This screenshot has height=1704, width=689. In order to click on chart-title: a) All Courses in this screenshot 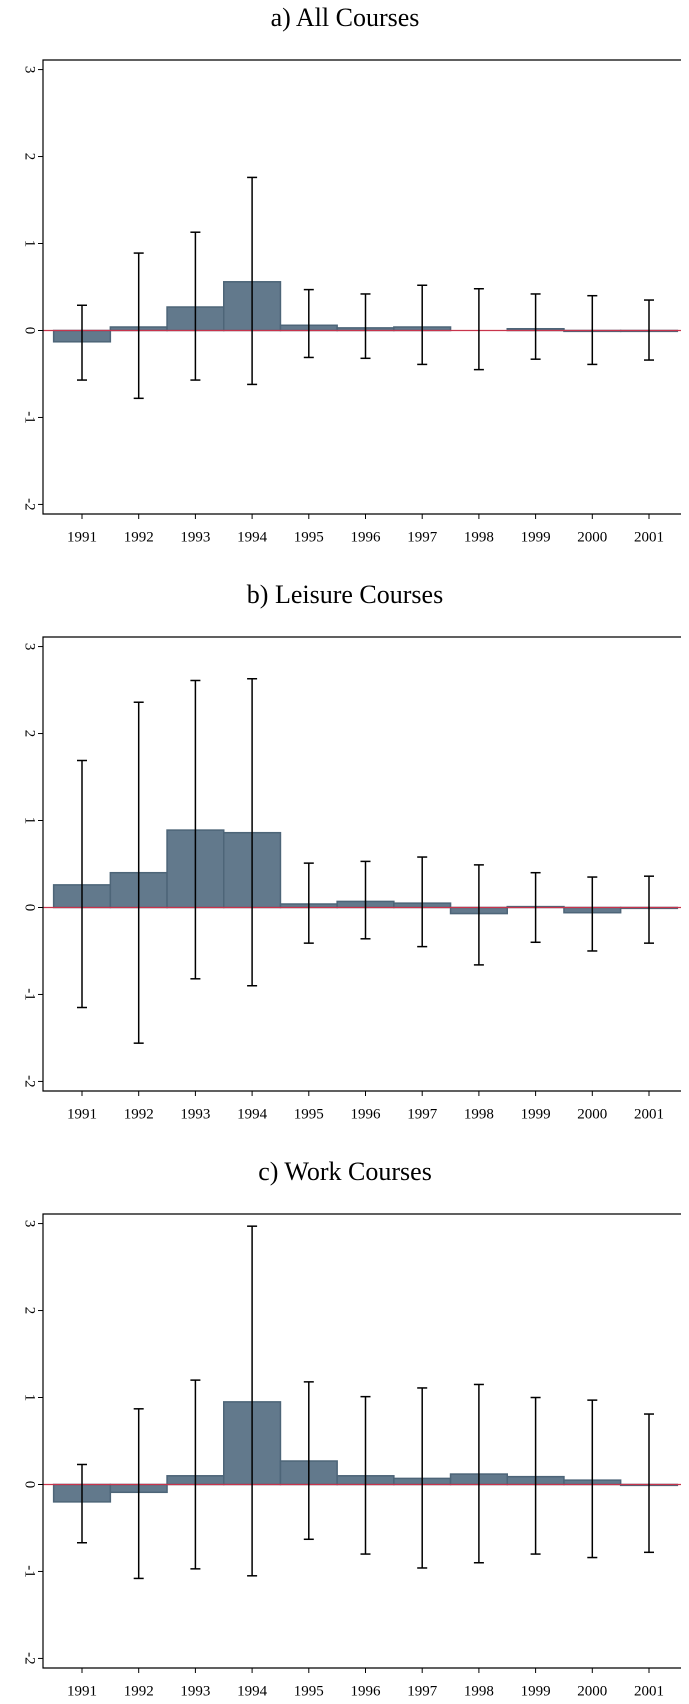, I will do `click(345, 17)`.